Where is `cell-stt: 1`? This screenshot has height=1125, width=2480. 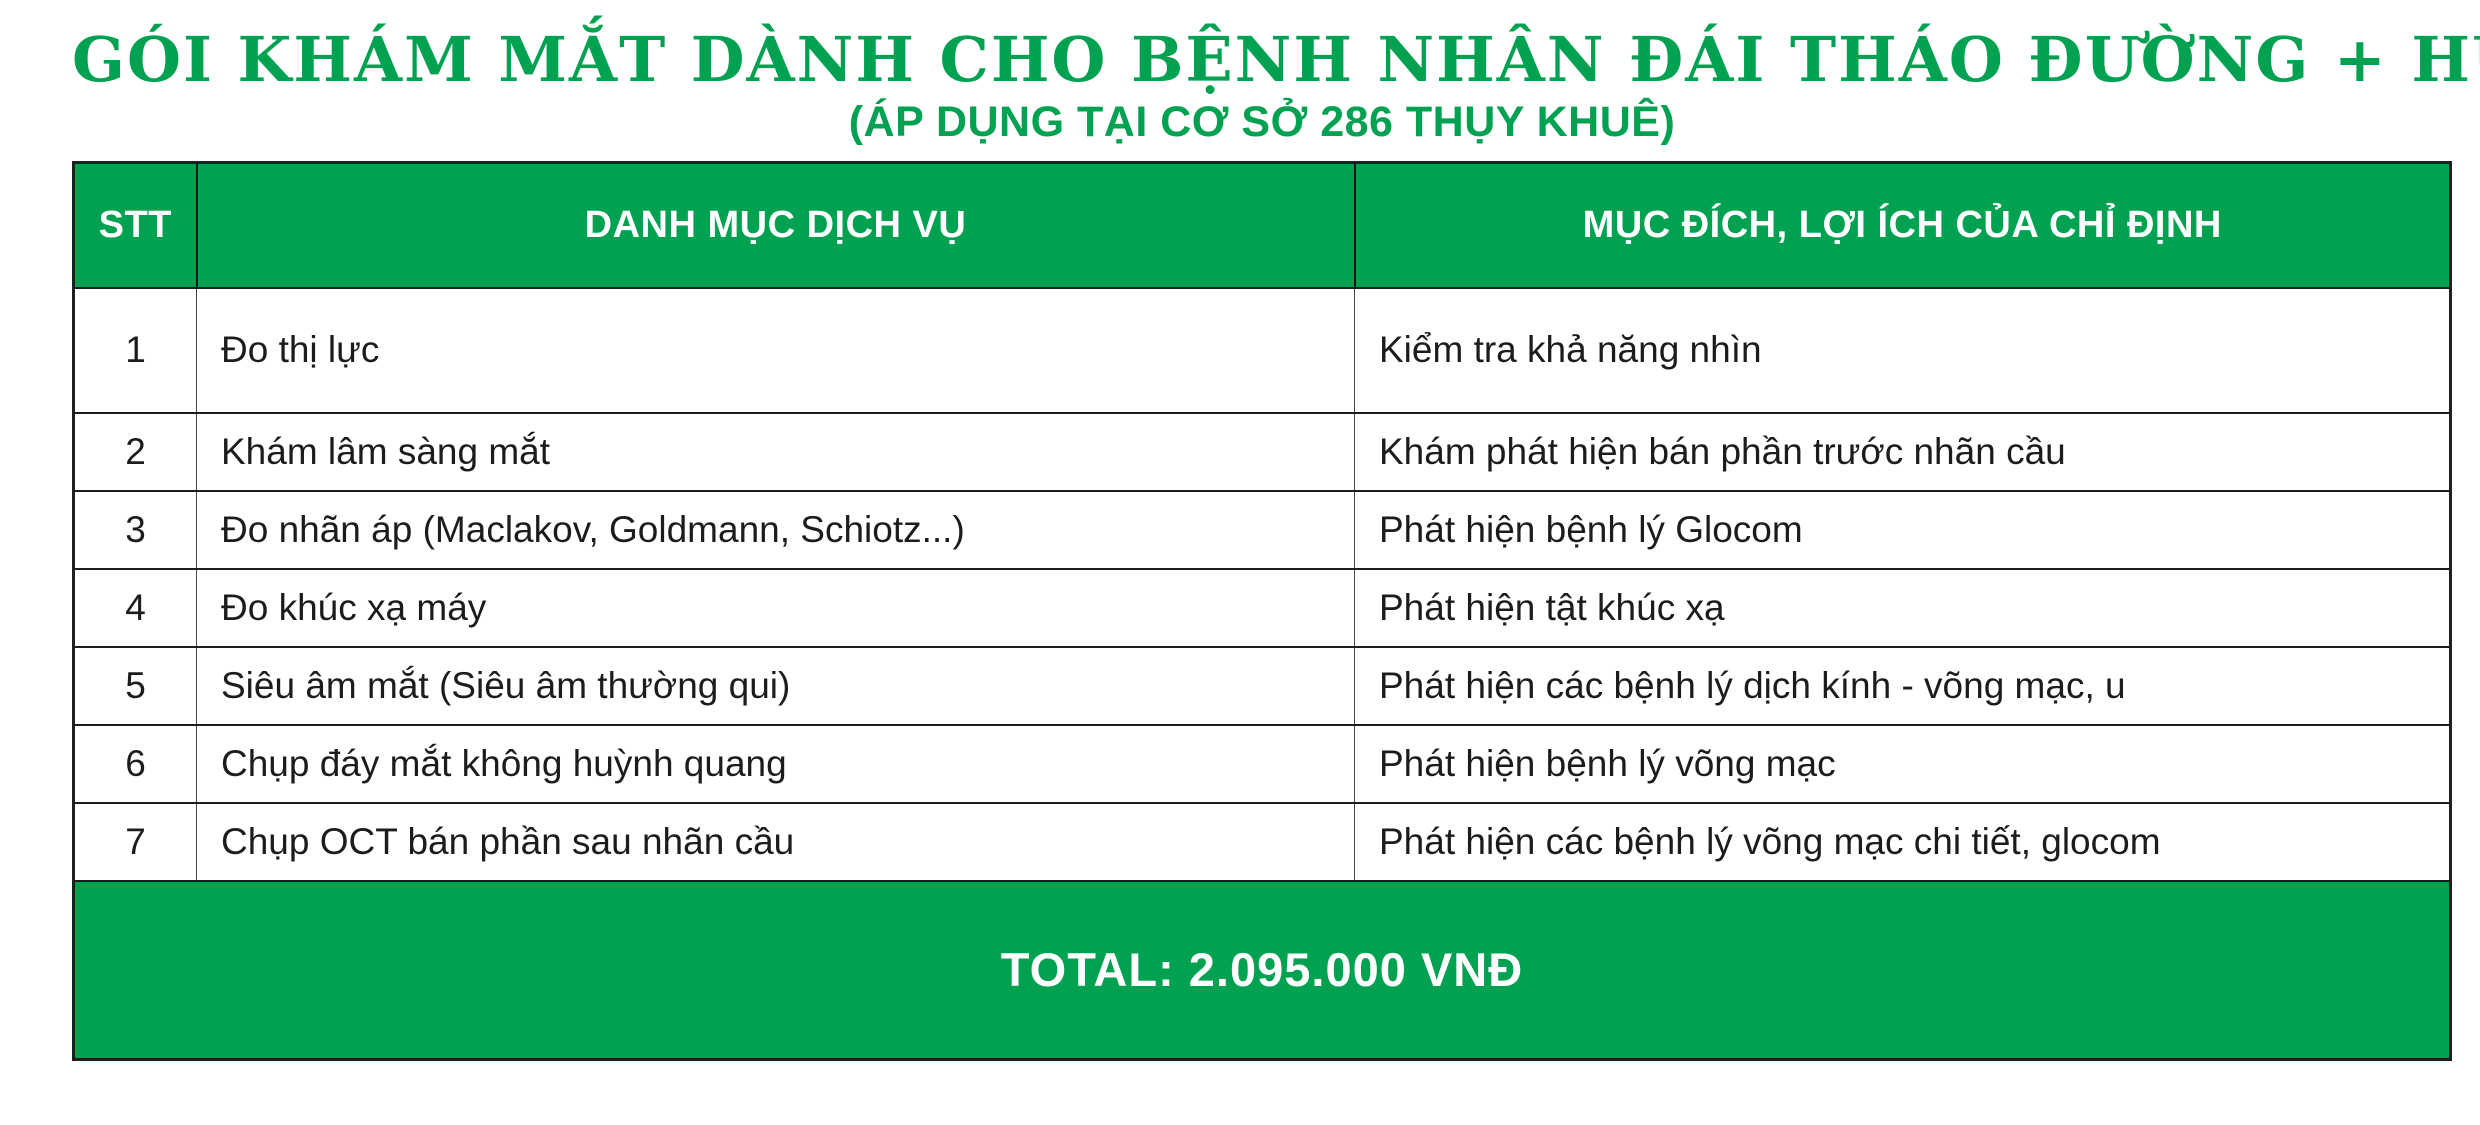
cell-stt: 1 is located at coordinates (135, 349).